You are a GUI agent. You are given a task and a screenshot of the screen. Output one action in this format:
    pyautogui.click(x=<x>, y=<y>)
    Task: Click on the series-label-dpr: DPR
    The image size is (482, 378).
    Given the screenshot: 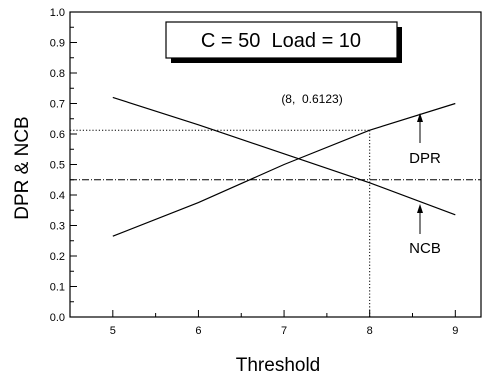 What is the action you would take?
    pyautogui.click(x=425, y=158)
    